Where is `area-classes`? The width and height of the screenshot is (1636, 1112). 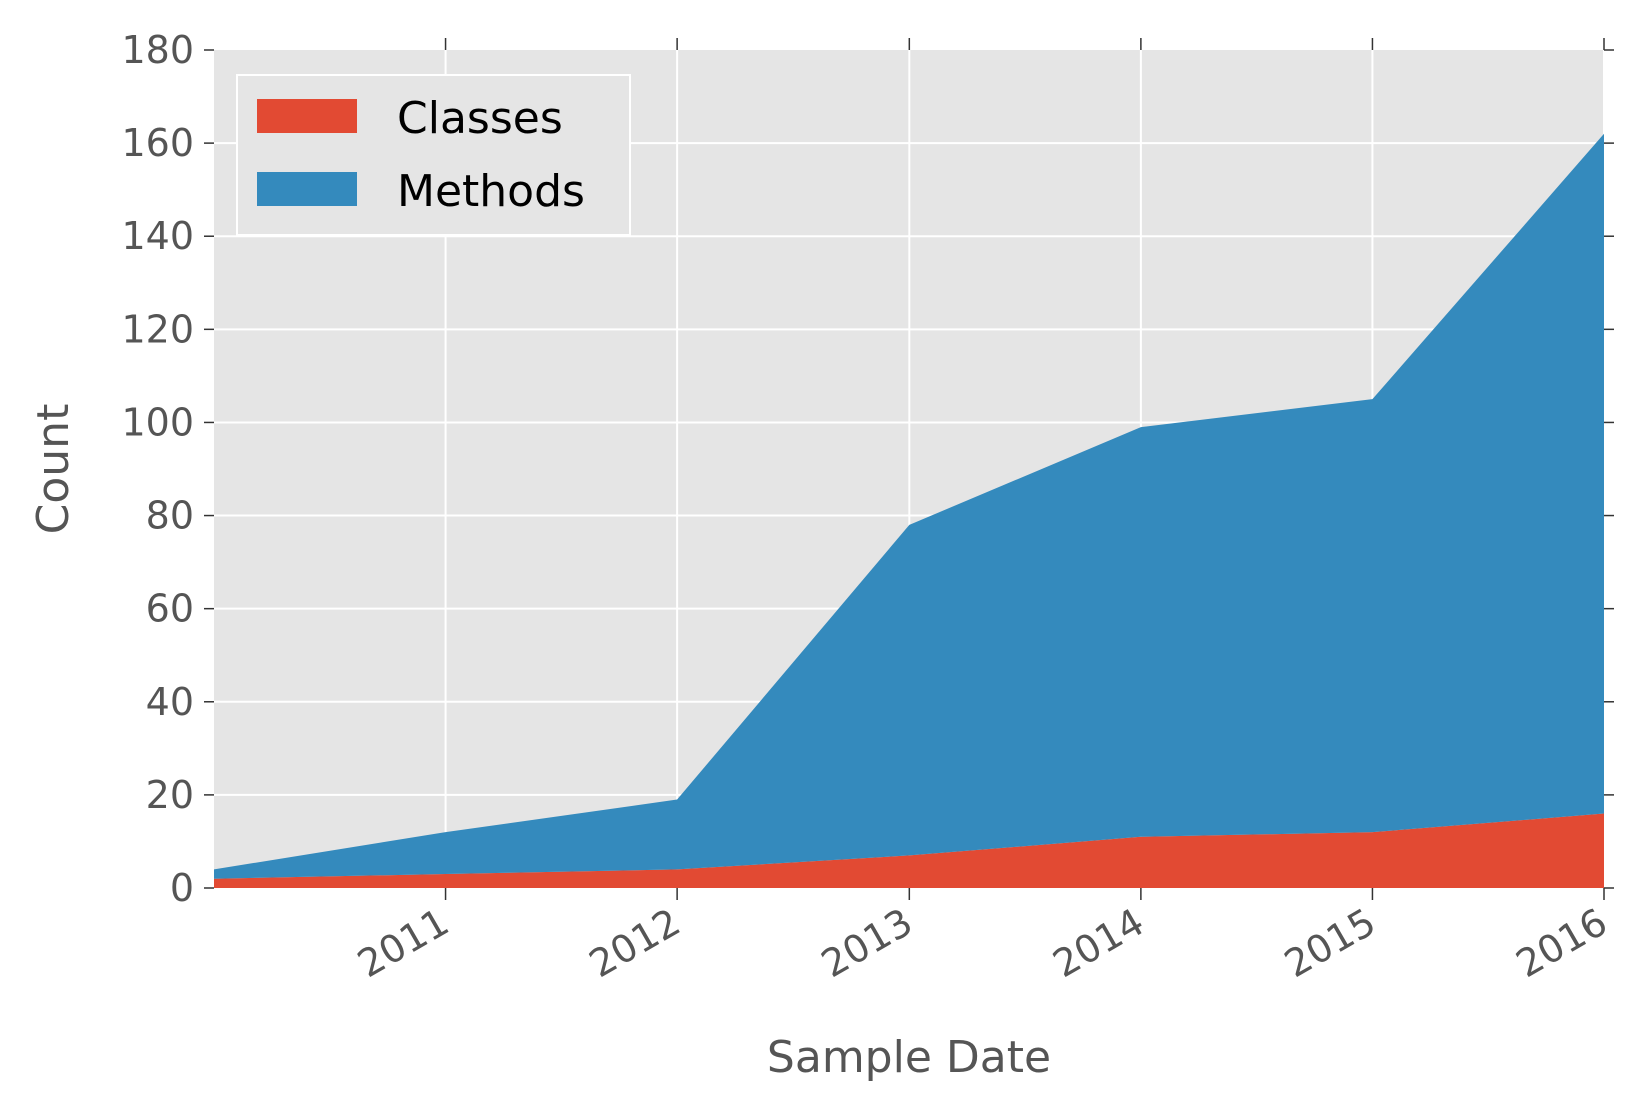
area-classes is located at coordinates (909, 850).